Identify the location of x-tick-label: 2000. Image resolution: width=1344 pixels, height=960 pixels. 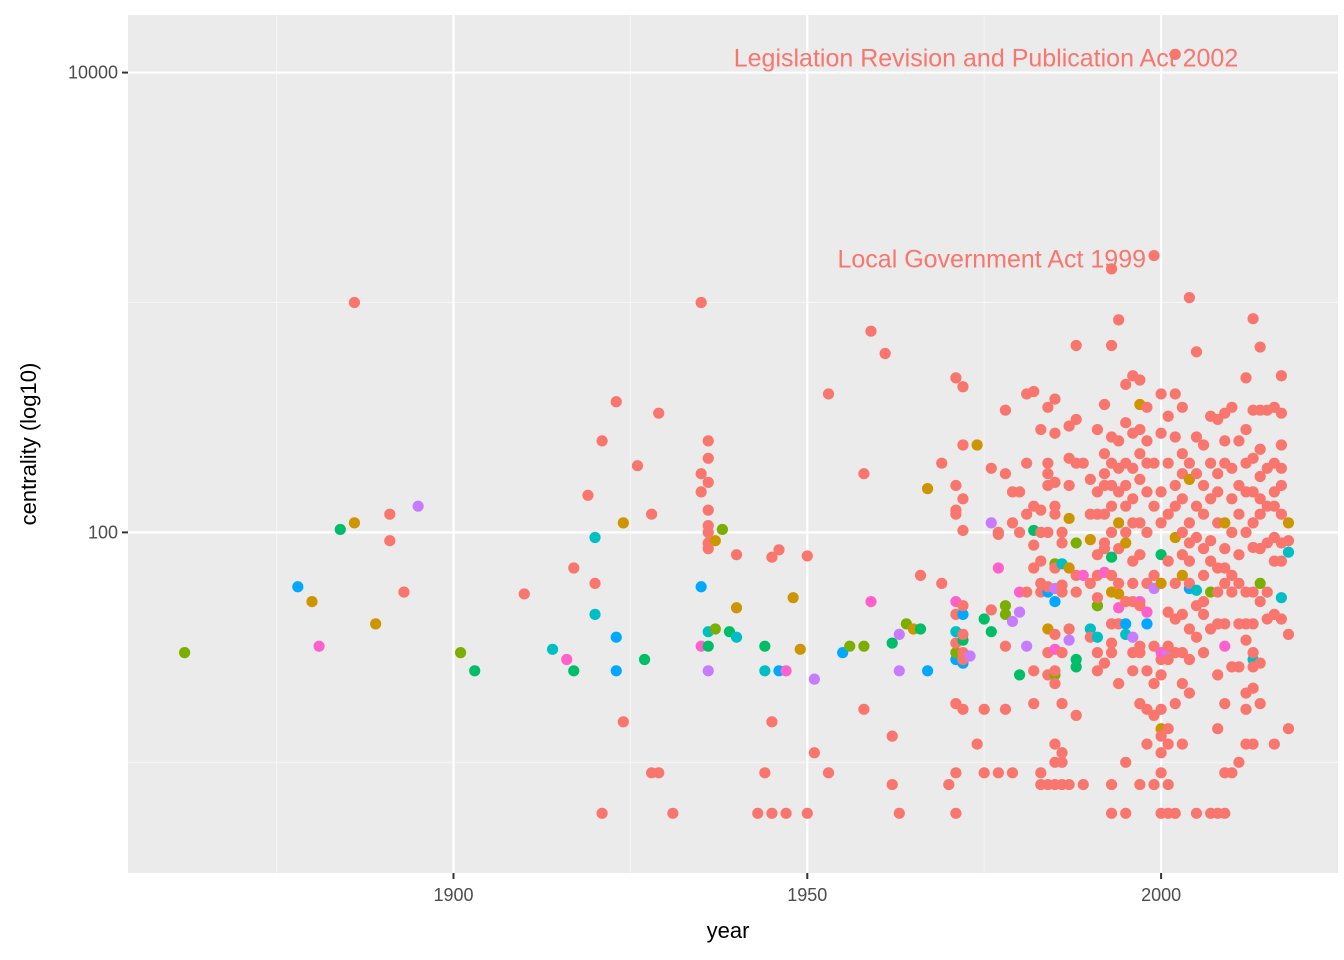
(1161, 895).